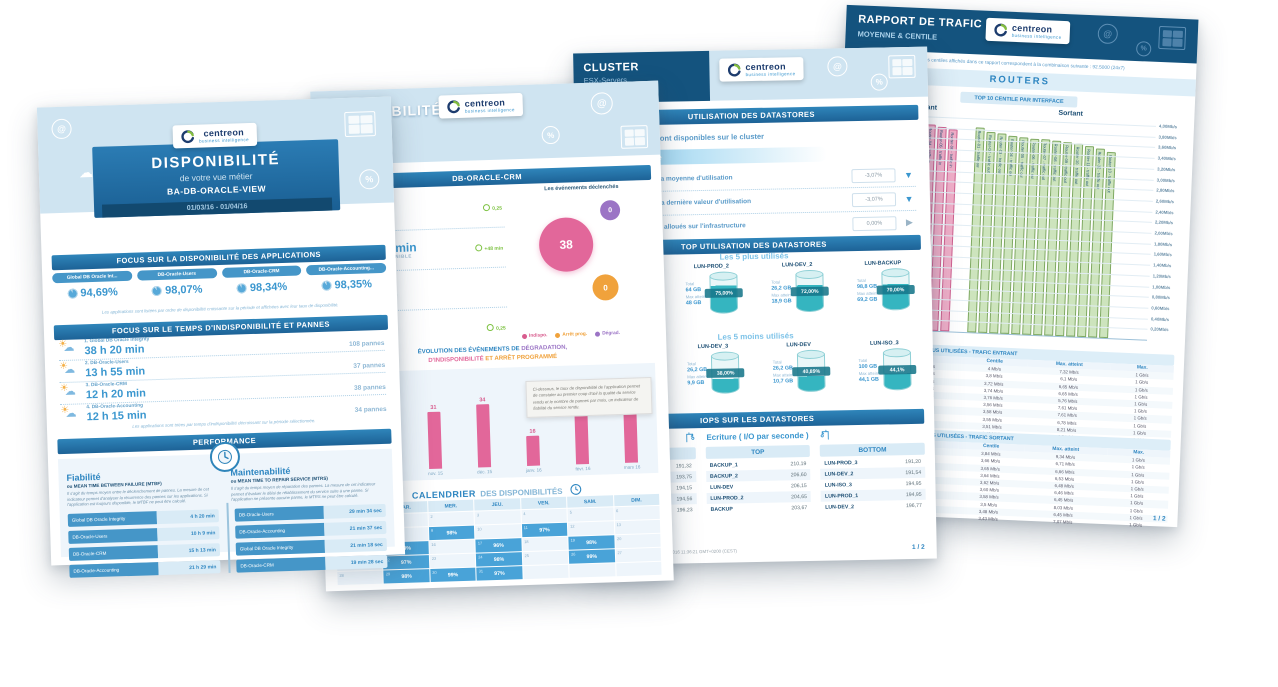  What do you see at coordinates (809, 291) in the screenshot?
I see `datastore-cylinder-icon: 72,00%` at bounding box center [809, 291].